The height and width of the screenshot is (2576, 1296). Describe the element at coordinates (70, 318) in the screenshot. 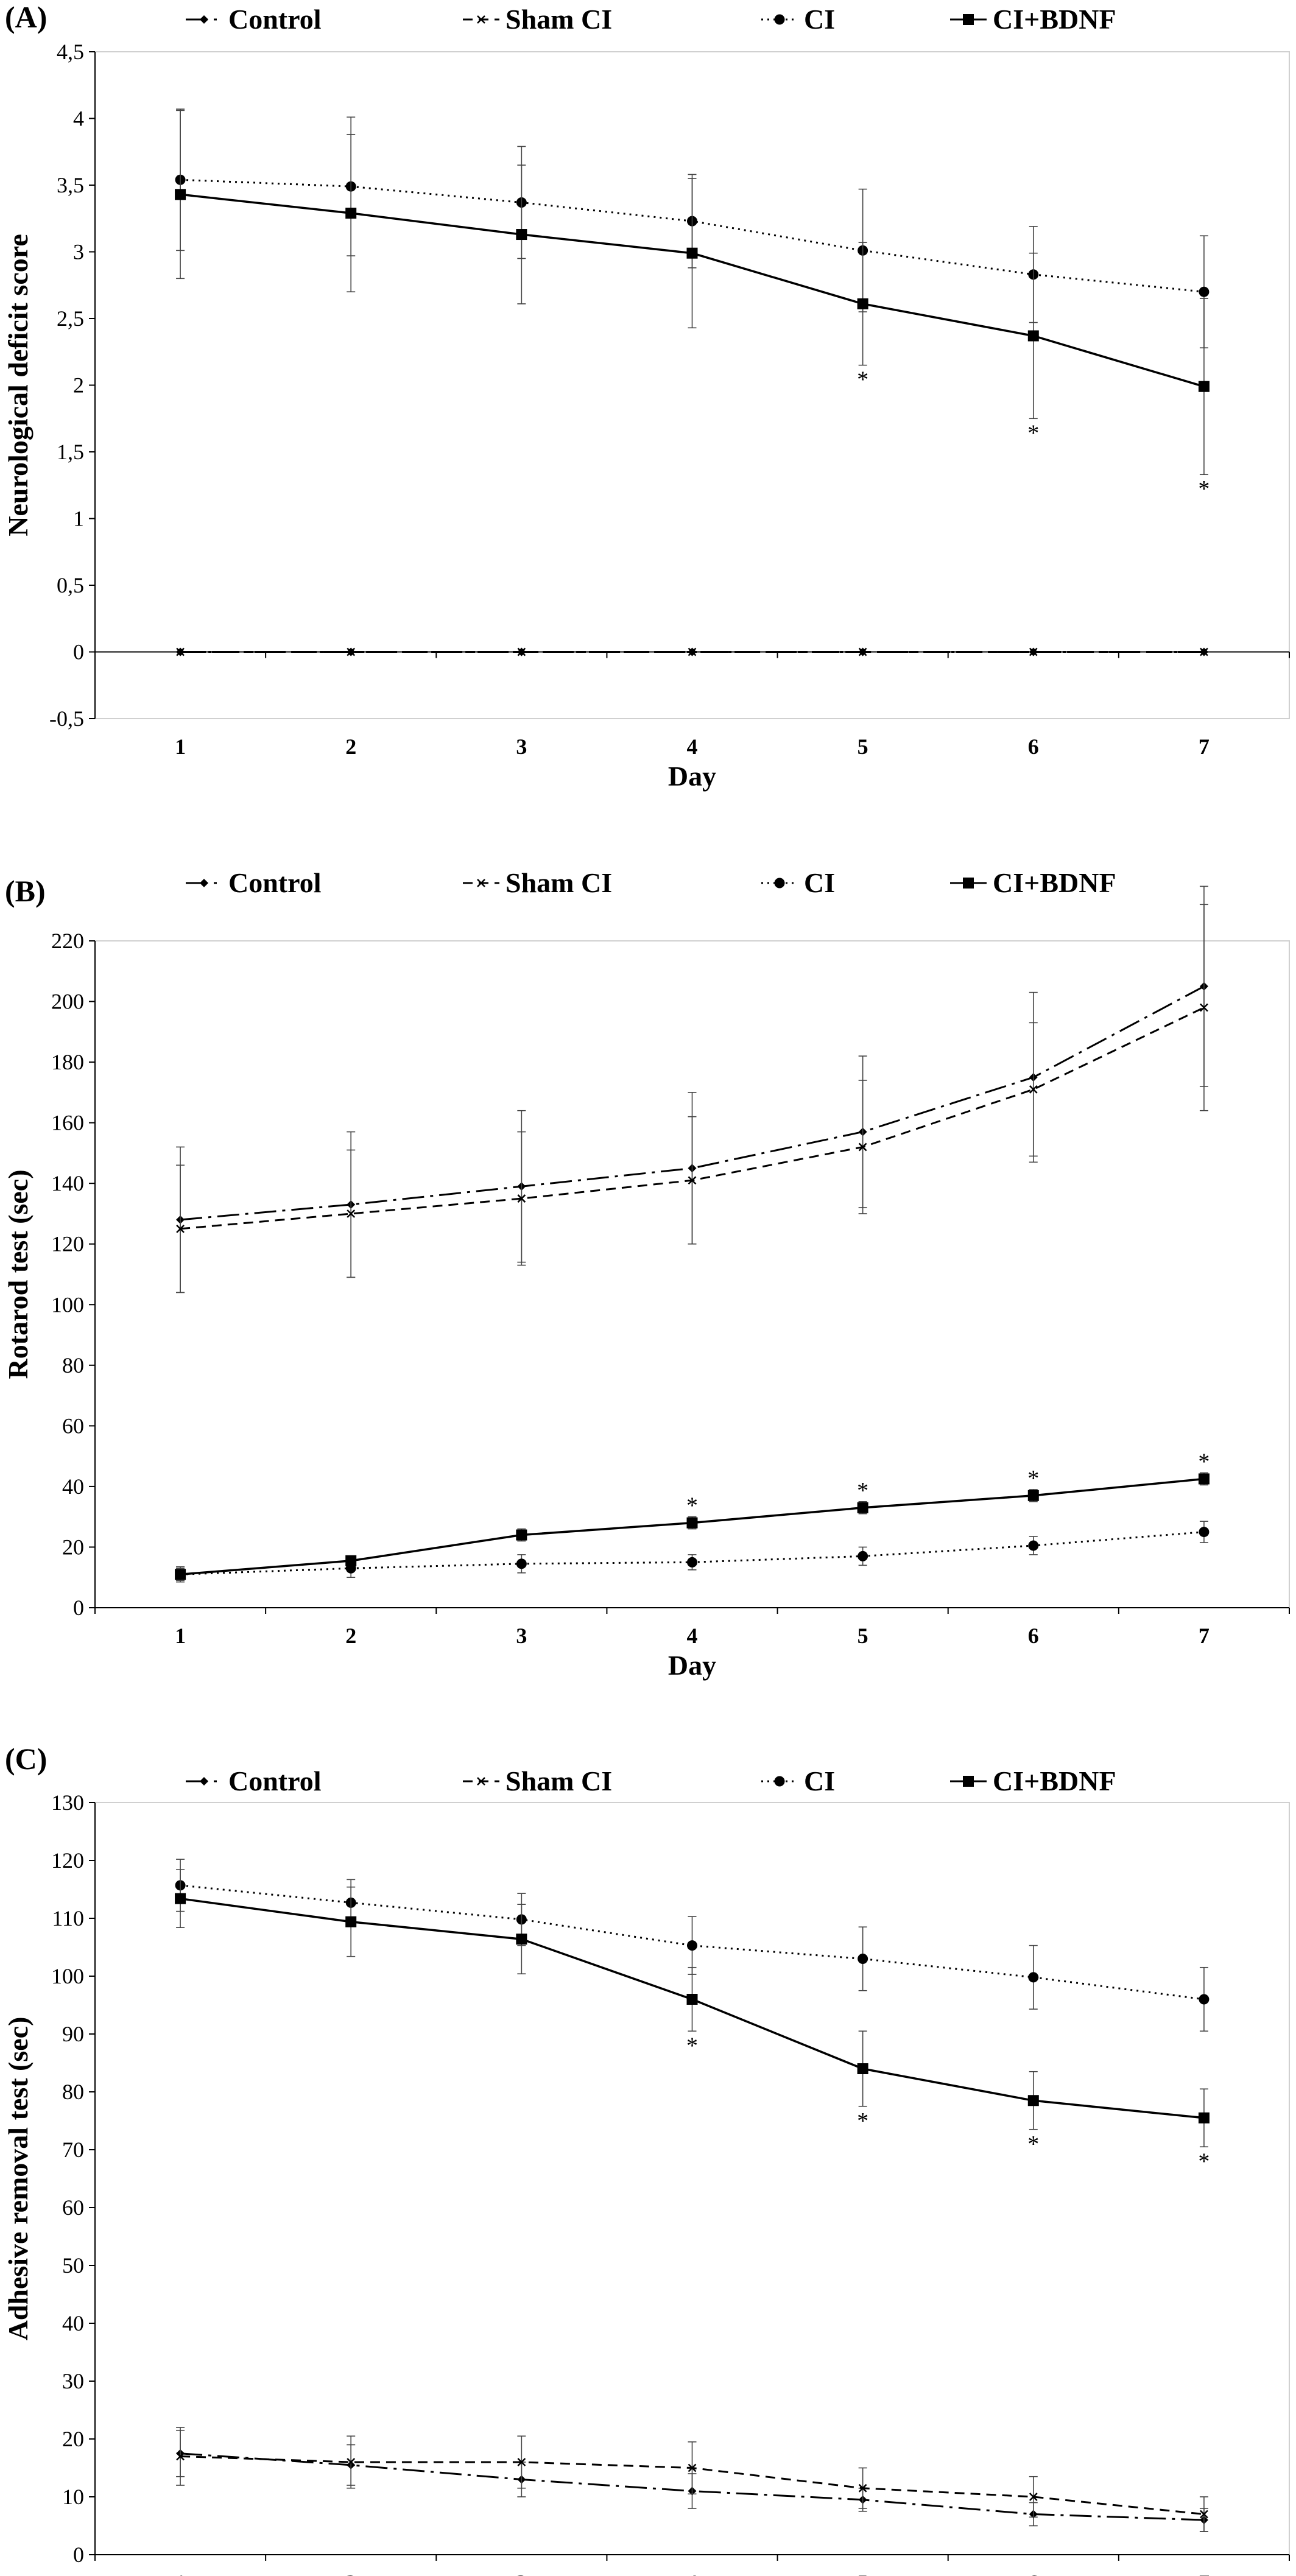

I see `y-tick-label: 2,5` at that location.